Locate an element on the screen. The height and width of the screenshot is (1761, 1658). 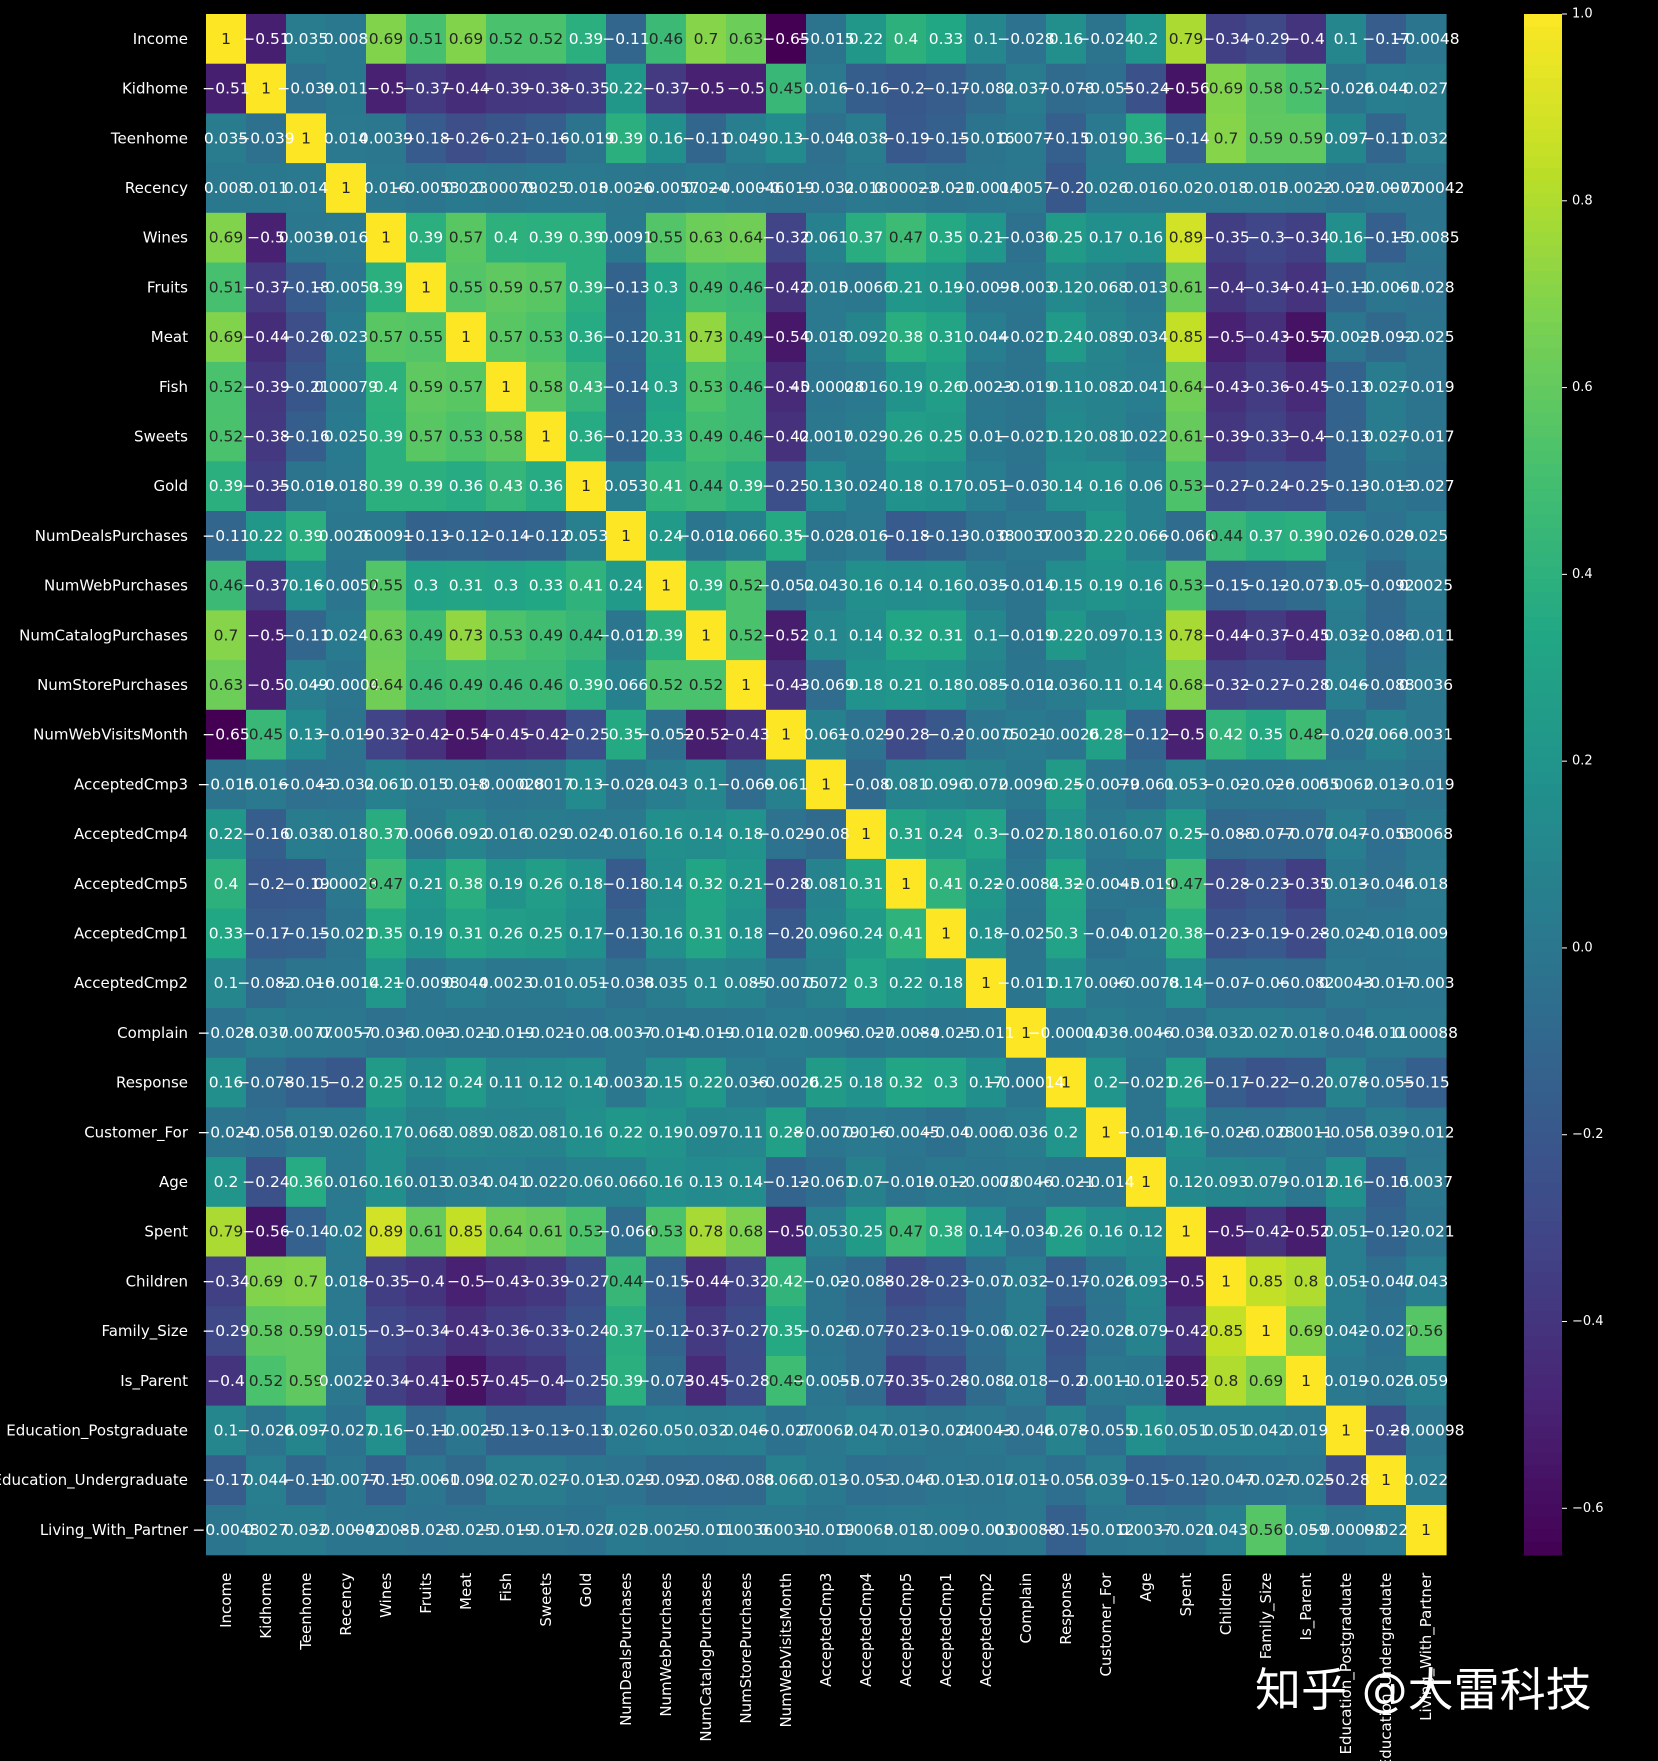
cell-value-label: 0.46 is located at coordinates (506, 685).